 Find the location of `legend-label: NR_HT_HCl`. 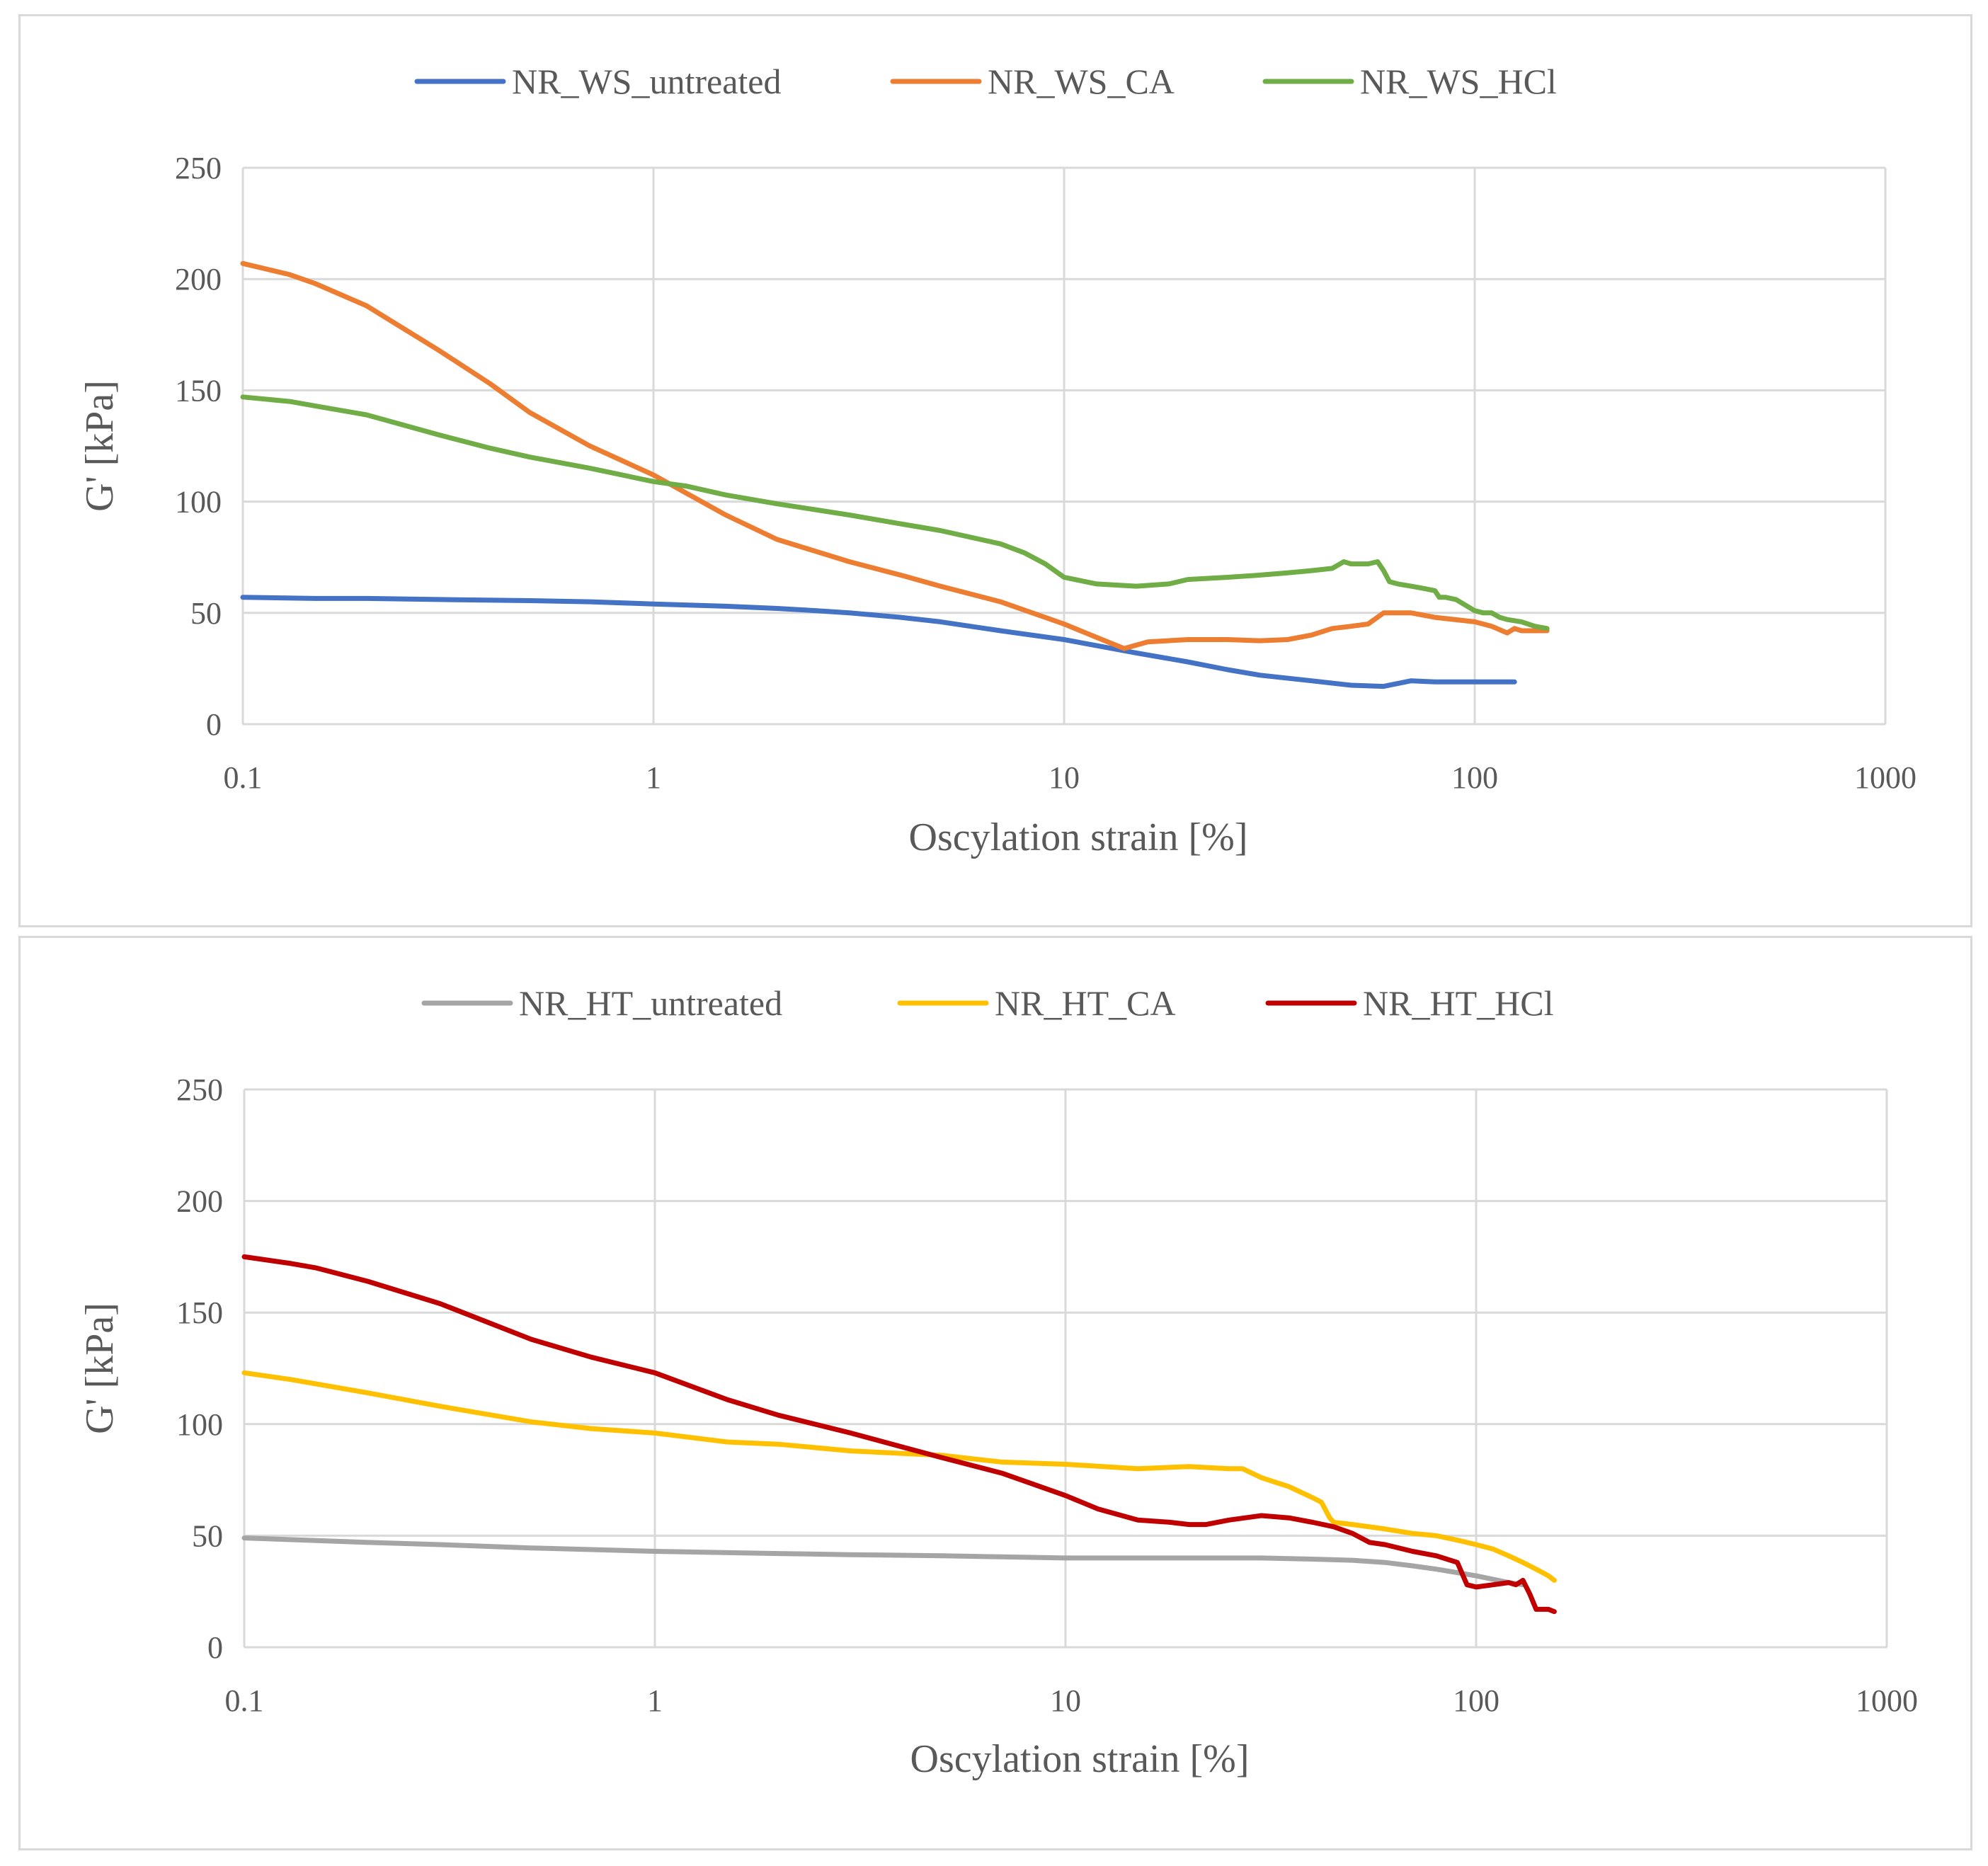

legend-label: NR_HT_HCl is located at coordinates (1458, 1003).